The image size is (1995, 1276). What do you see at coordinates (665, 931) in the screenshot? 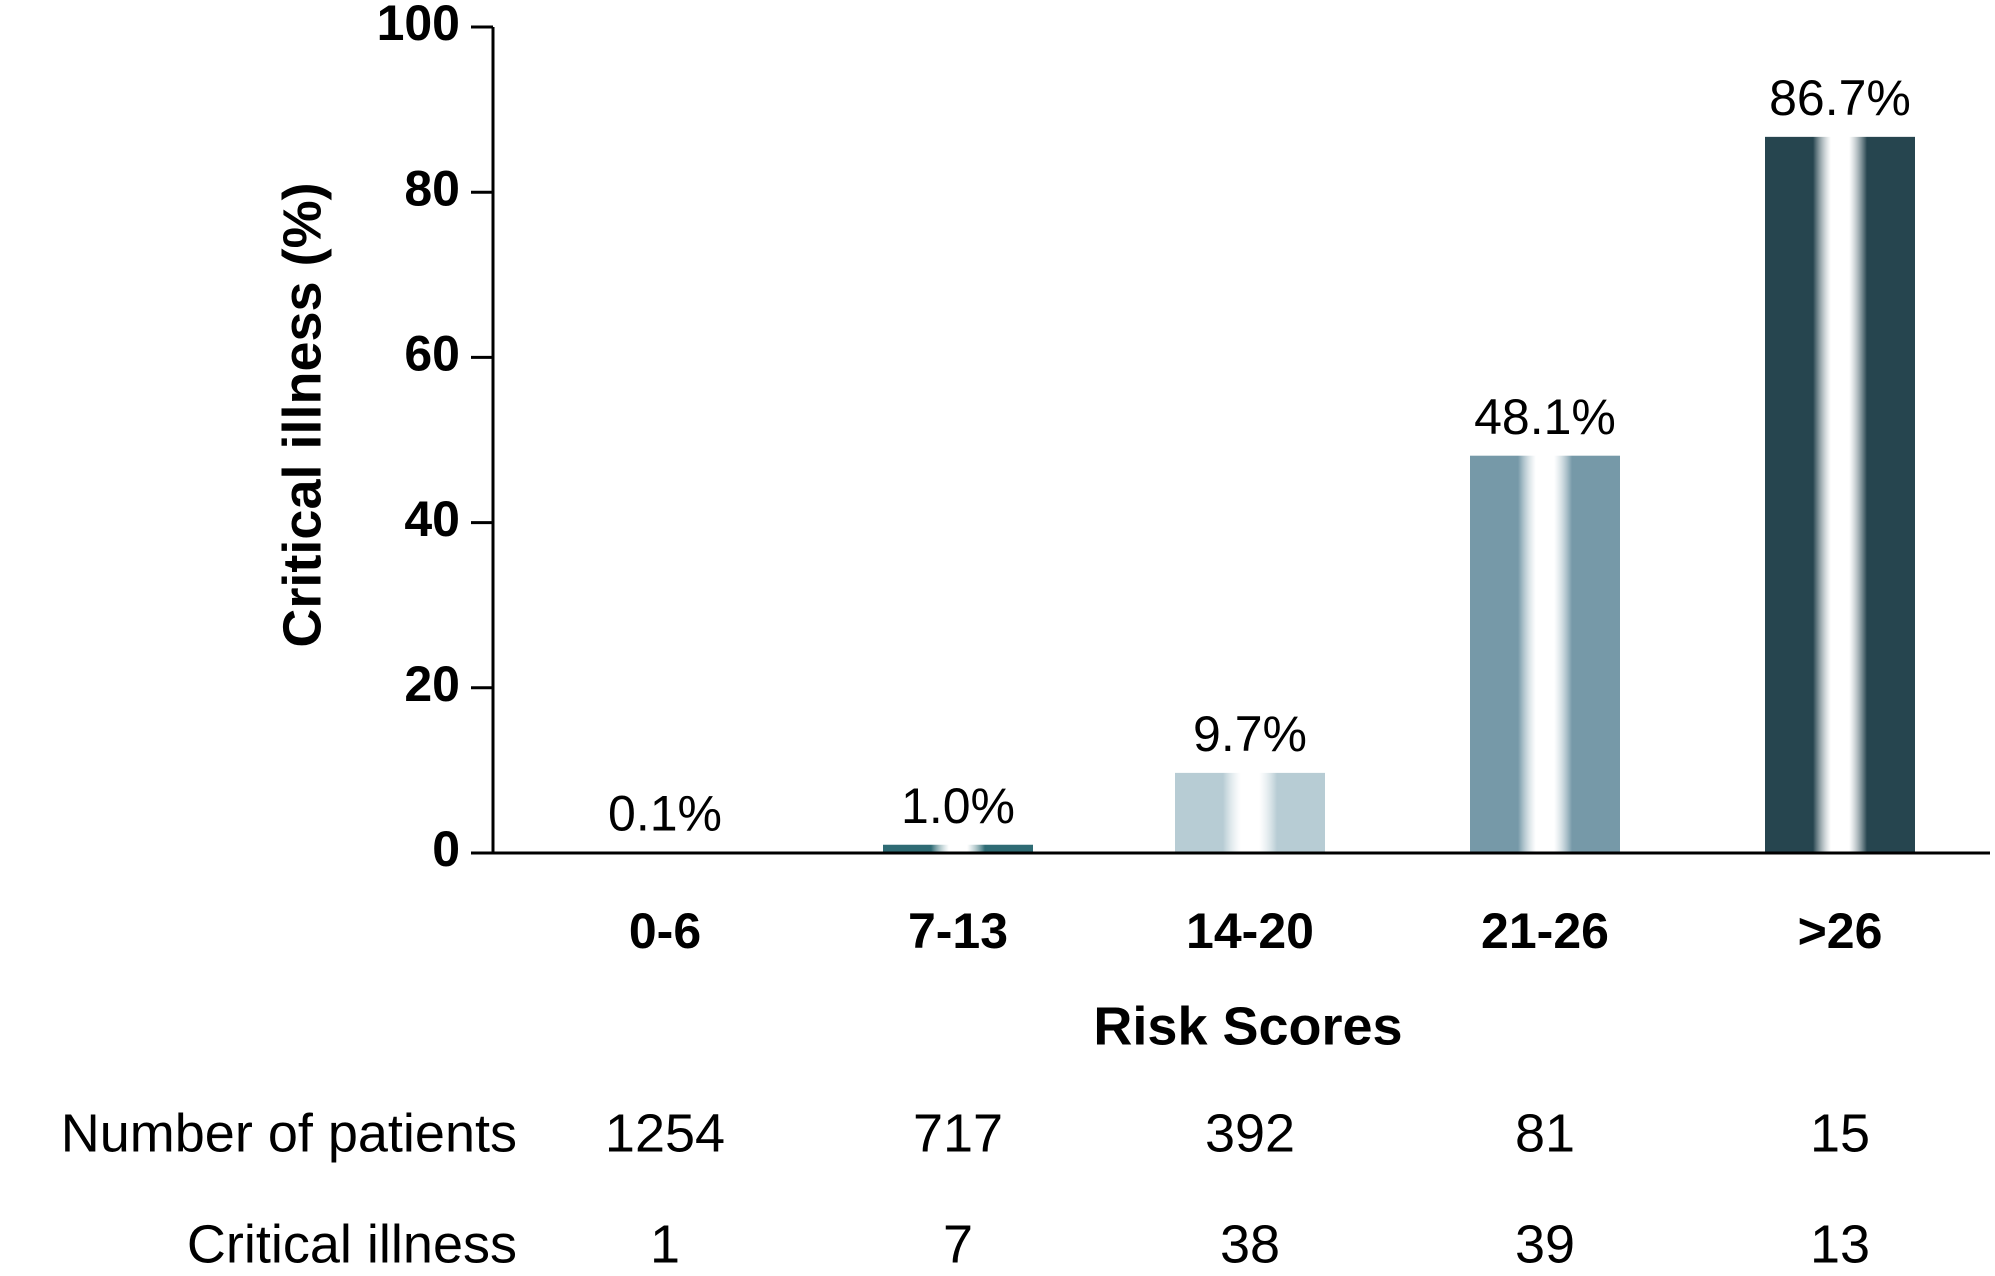
I see `x-category-label: 0-6` at bounding box center [665, 931].